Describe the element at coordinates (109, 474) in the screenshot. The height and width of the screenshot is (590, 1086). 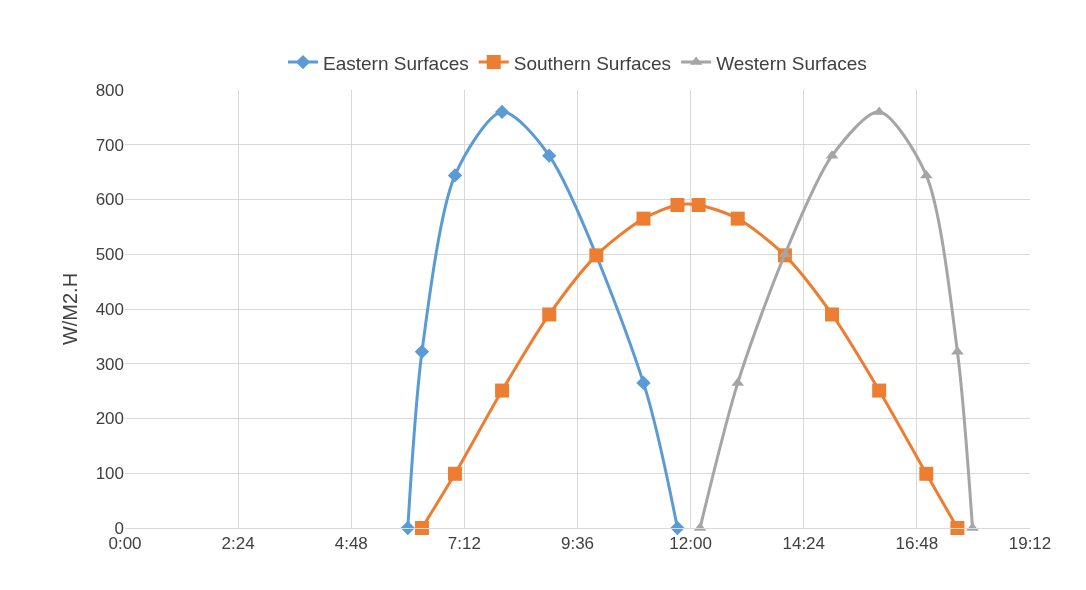
I see `y-tick-label: 100` at that location.